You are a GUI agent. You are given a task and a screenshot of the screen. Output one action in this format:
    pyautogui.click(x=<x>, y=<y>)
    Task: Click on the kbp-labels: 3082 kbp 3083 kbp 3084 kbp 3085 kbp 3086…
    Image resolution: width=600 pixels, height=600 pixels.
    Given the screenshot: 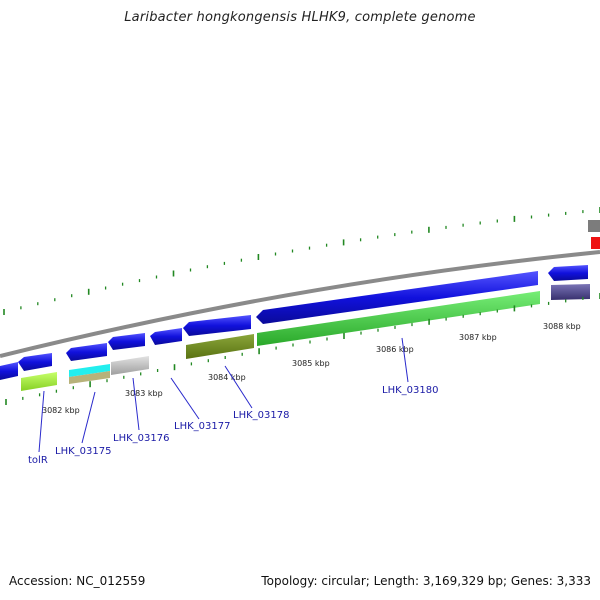 What is the action you would take?
    pyautogui.click(x=311, y=368)
    